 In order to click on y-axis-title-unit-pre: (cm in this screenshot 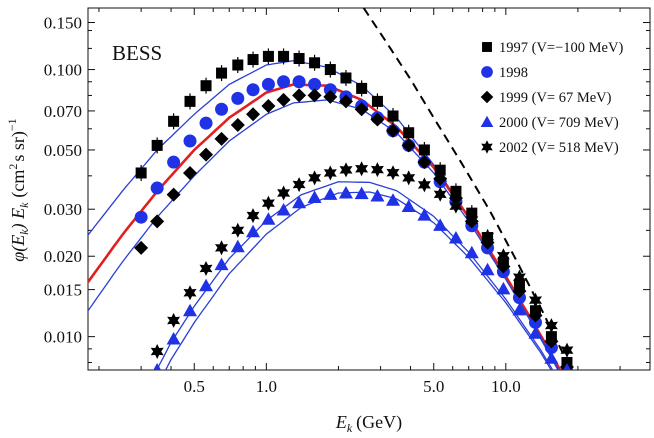, I will do `click(18, 184)`.